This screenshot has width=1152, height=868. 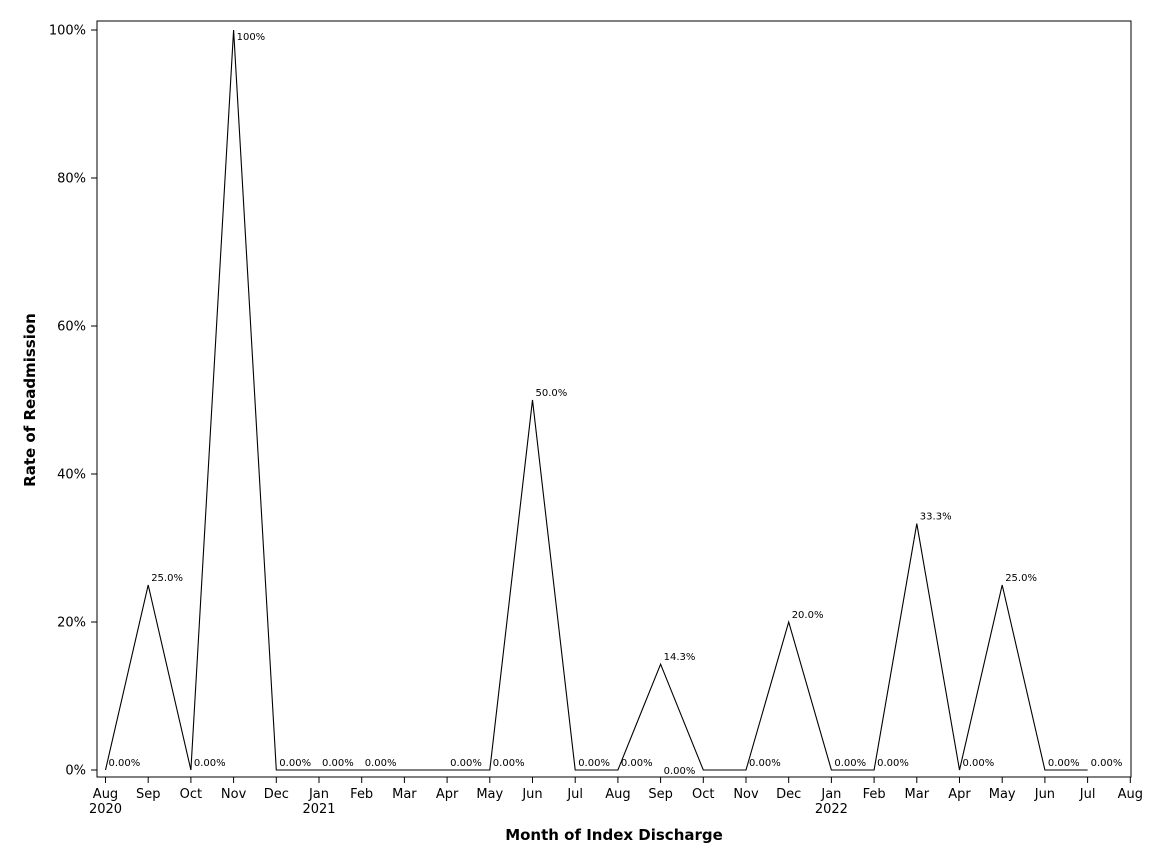 What do you see at coordinates (71, 475) in the screenshot?
I see `y-tick-label: 40%` at bounding box center [71, 475].